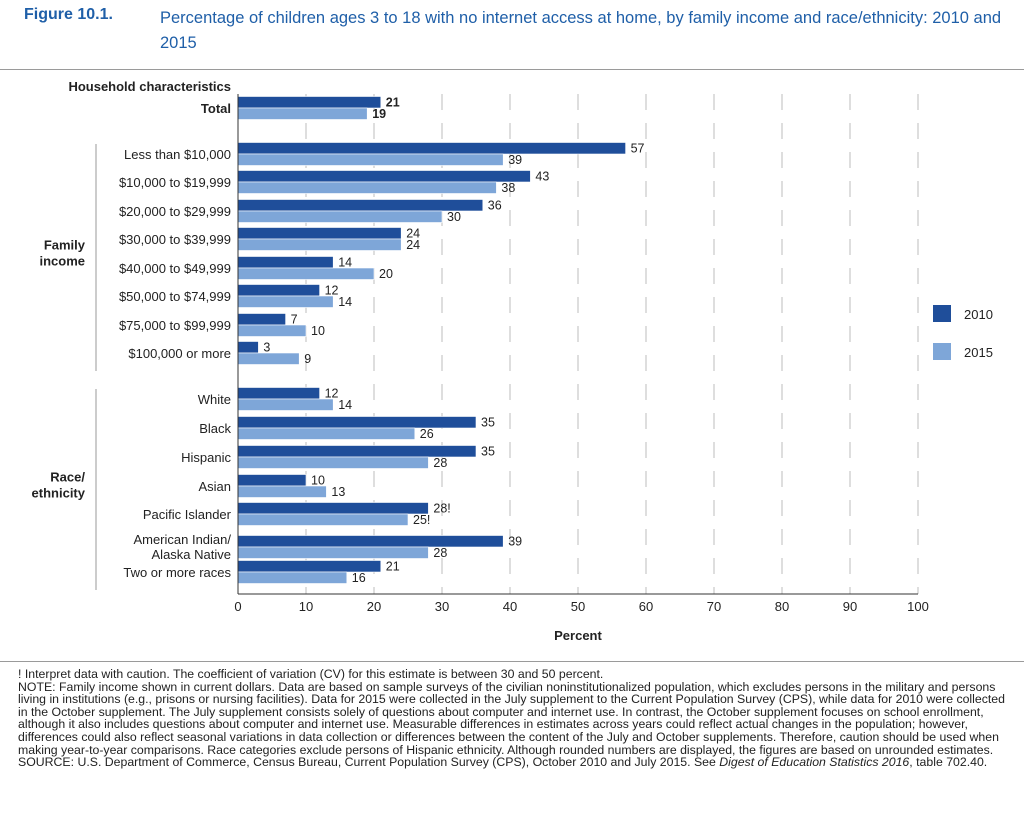 The width and height of the screenshot is (1024, 814). Describe the element at coordinates (646, 606) in the screenshot. I see `x-tick-label: 60` at that location.